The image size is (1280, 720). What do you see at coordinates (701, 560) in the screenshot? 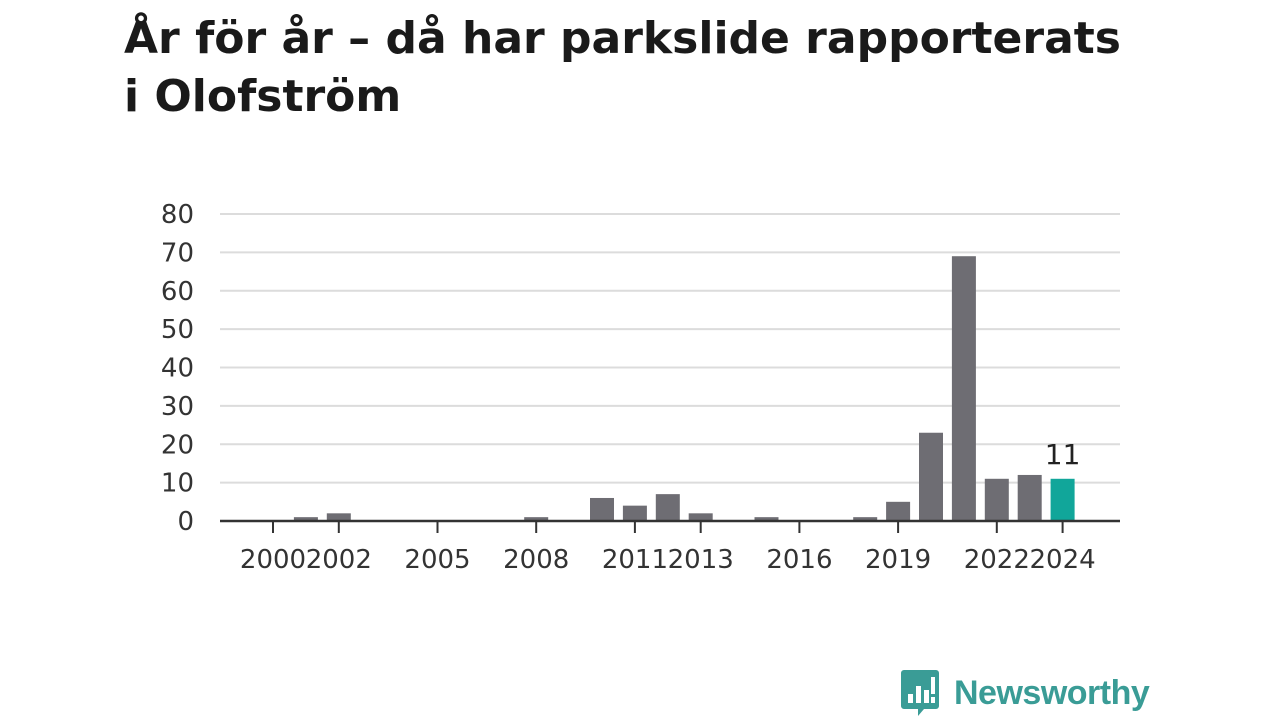
I see `x-tick-label-2013: 2013` at bounding box center [701, 560].